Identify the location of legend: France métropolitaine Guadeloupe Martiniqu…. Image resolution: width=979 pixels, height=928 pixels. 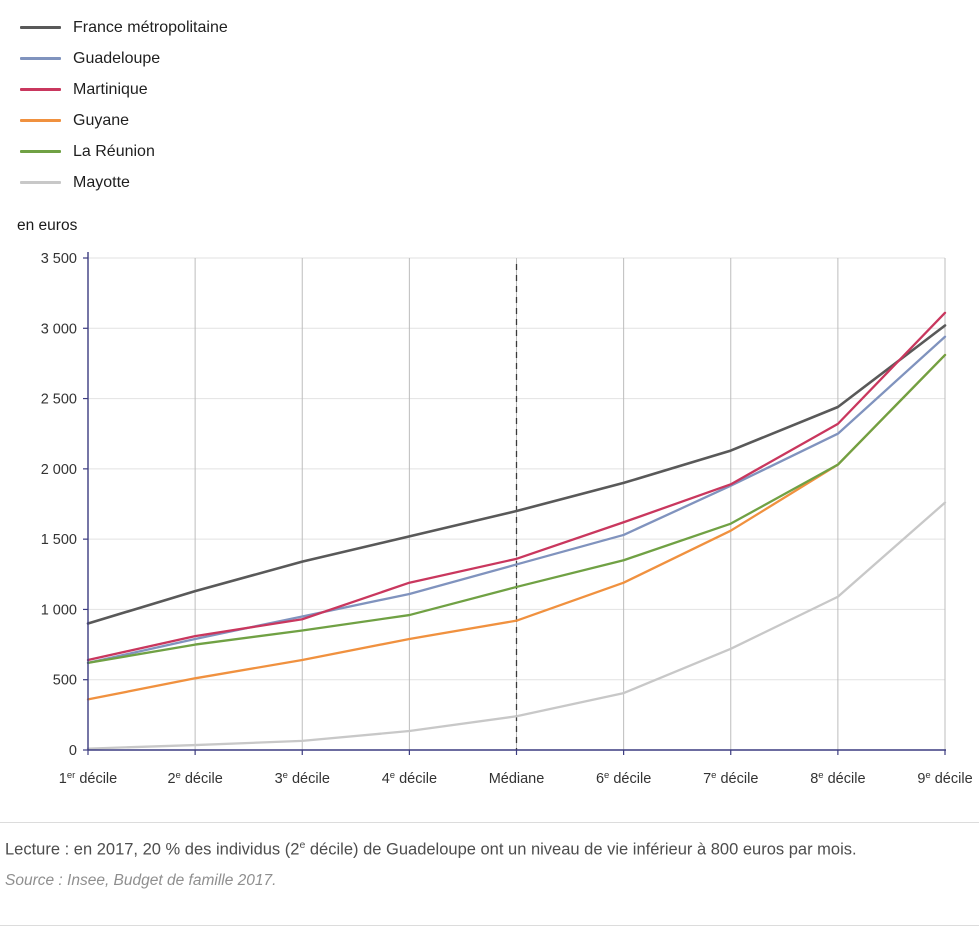
(124, 105).